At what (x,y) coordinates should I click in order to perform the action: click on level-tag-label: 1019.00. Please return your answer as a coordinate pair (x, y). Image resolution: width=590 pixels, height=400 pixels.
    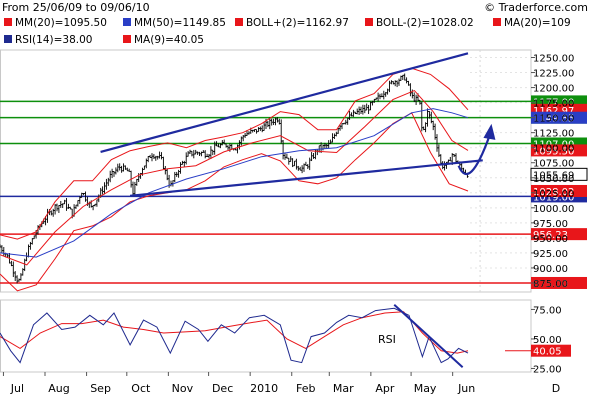
    Looking at the image, I should click on (553, 197).